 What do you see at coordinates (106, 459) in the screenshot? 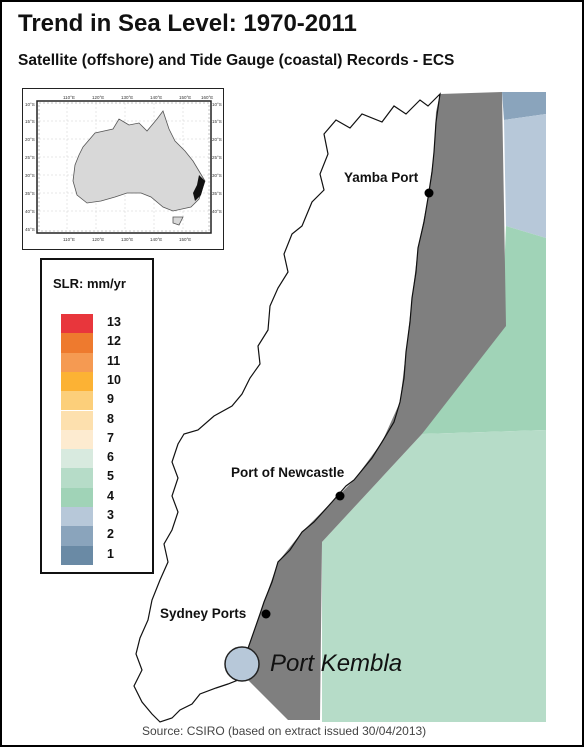
I see `legend-item: 6` at bounding box center [106, 459].